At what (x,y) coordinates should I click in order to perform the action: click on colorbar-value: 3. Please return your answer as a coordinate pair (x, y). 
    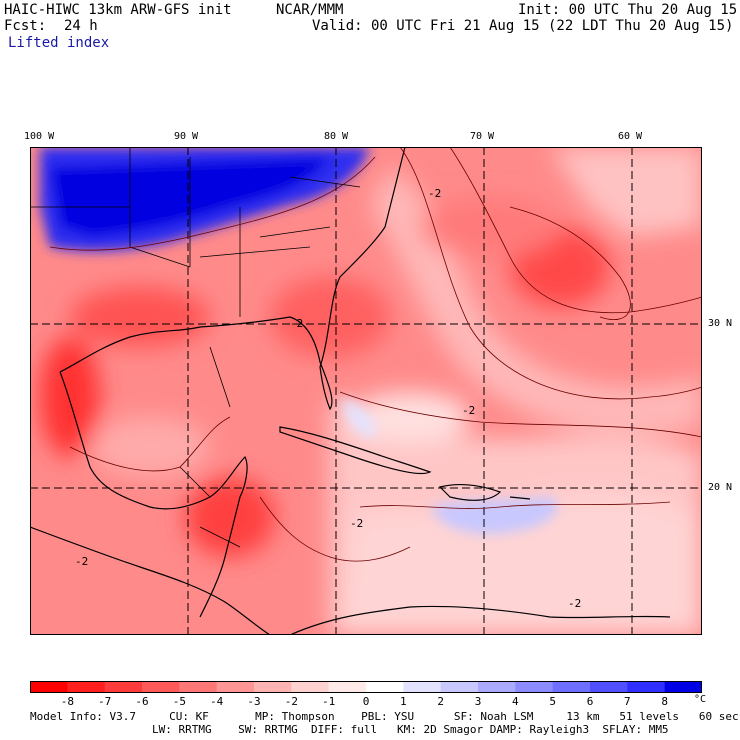
    Looking at the image, I should click on (478, 701).